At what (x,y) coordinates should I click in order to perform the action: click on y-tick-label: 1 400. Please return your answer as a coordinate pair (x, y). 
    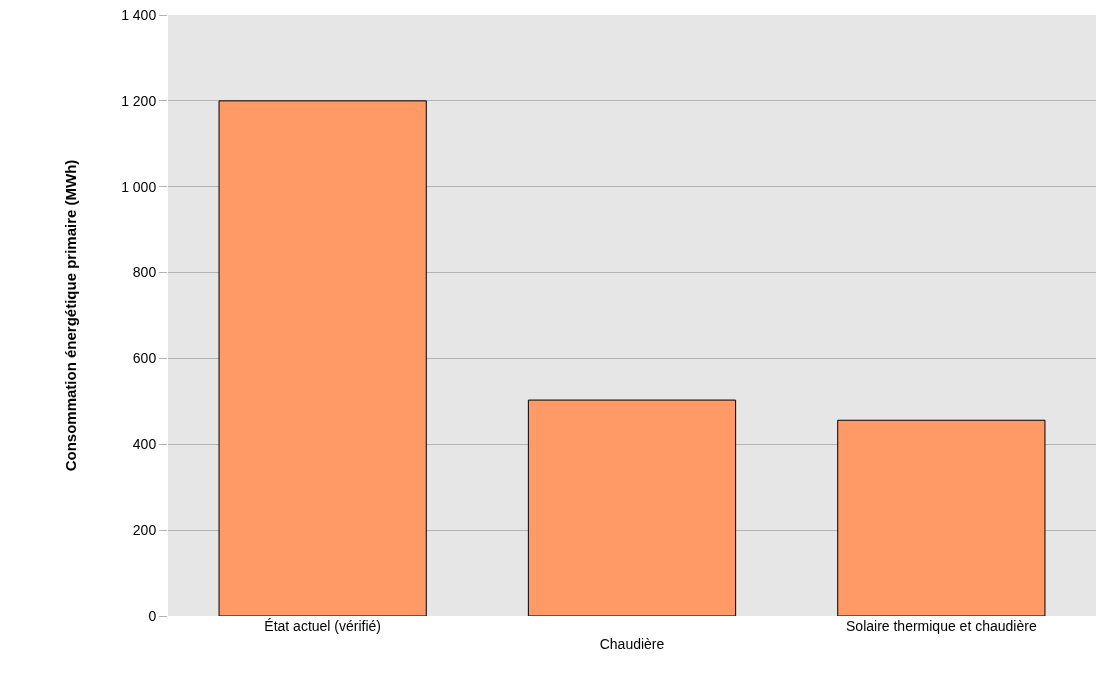
    Looking at the image, I should click on (139, 14).